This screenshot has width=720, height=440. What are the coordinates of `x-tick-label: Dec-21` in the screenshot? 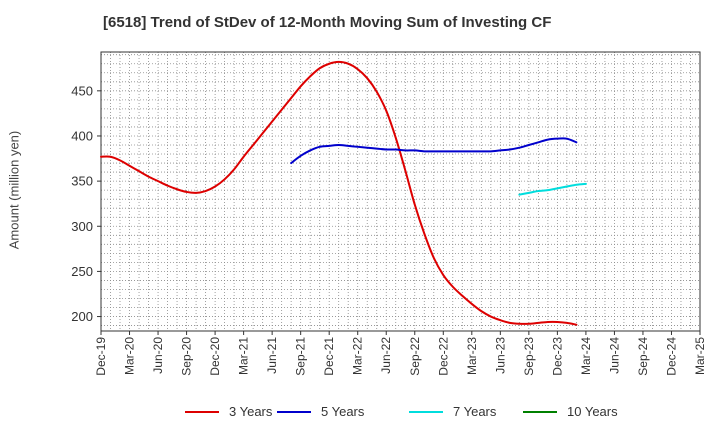 It's located at (329, 356).